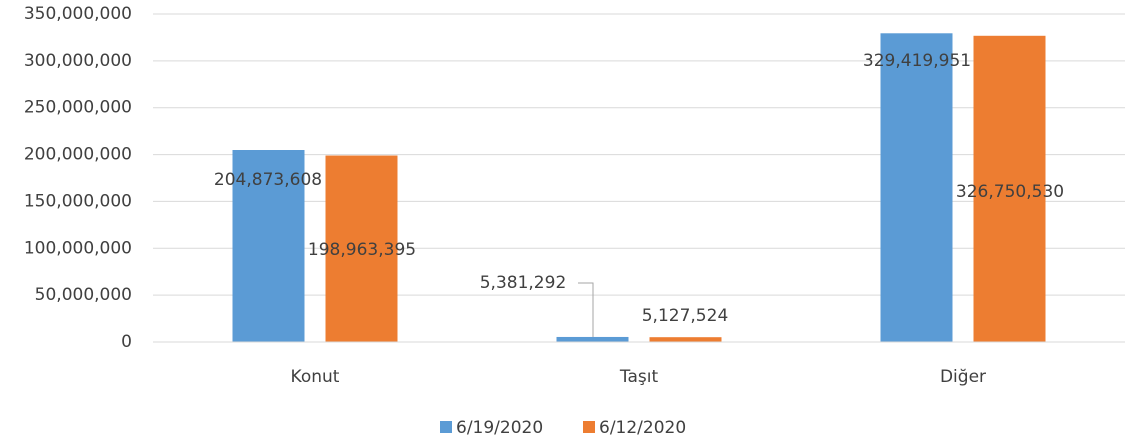 The height and width of the screenshot is (443, 1130). I want to click on leader-line, so click(586, 309).